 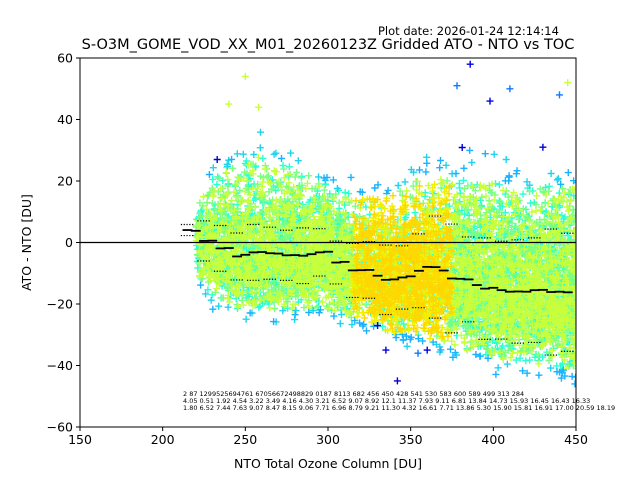 I want to click on x-tick-label: 300, so click(x=328, y=439).